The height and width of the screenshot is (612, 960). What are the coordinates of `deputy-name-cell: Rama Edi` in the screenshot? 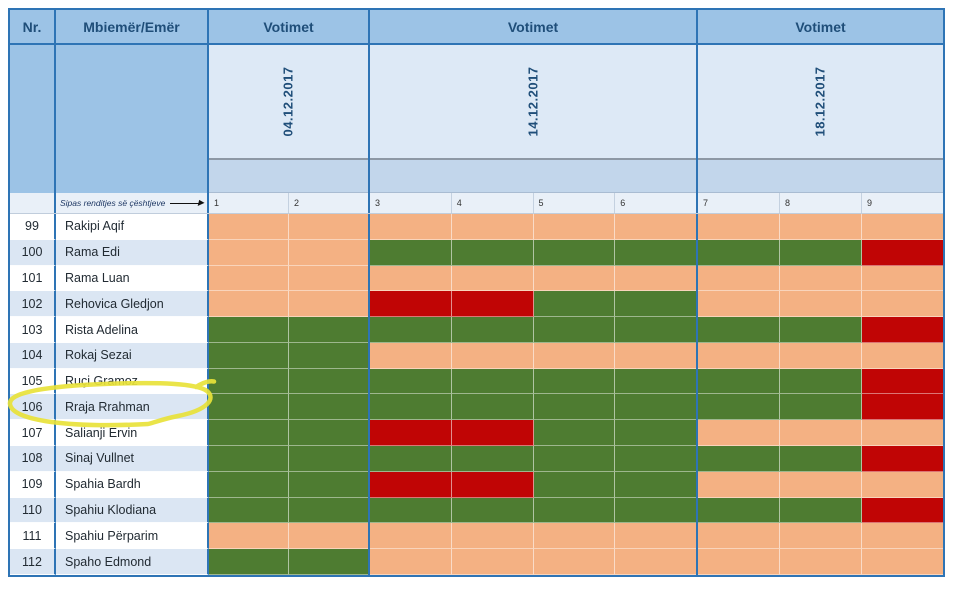 It's located at (132, 252).